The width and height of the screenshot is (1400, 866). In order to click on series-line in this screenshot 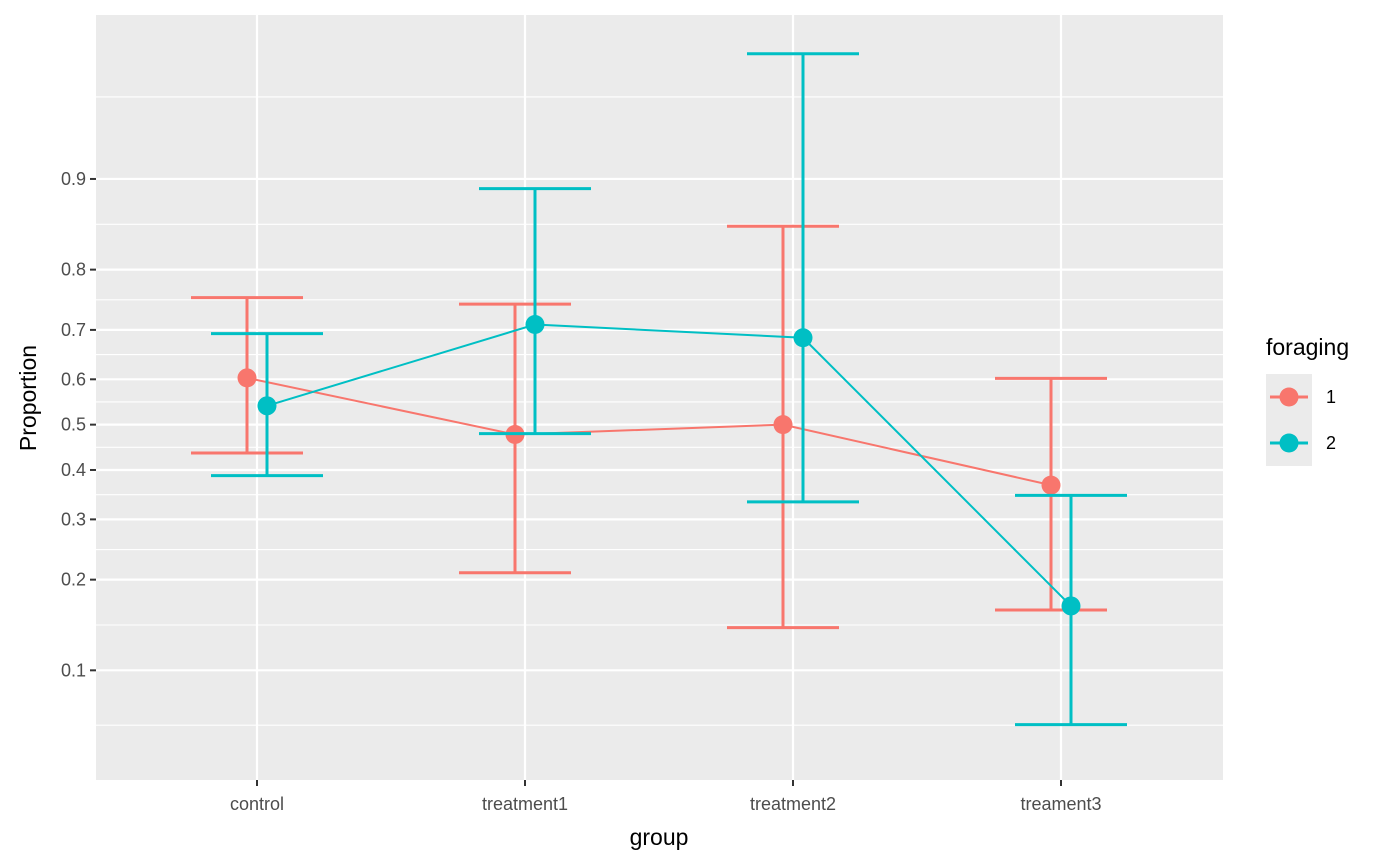, I will do `click(649, 431)`.